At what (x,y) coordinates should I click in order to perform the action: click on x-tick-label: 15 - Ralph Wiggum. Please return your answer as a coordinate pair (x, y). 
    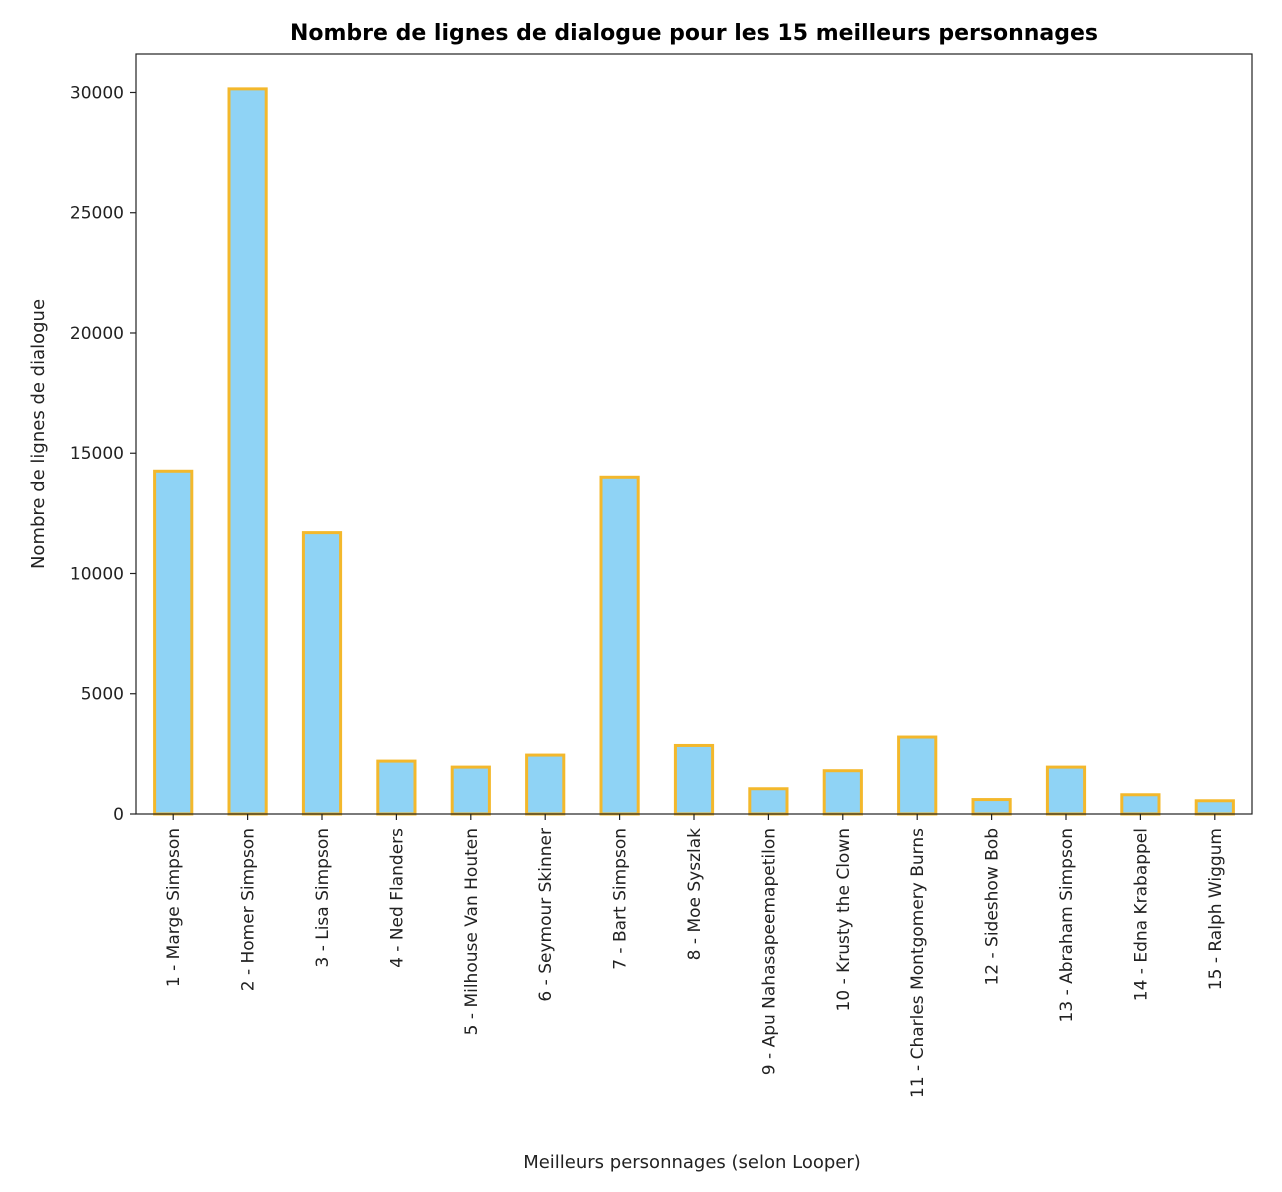
    Looking at the image, I should click on (1216, 909).